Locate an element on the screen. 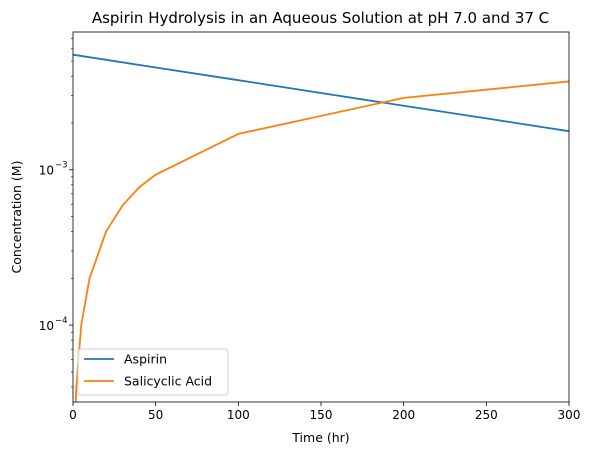 The image size is (591, 455). legend: Aspirin Salicyclic Acid is located at coordinates (153, 372).